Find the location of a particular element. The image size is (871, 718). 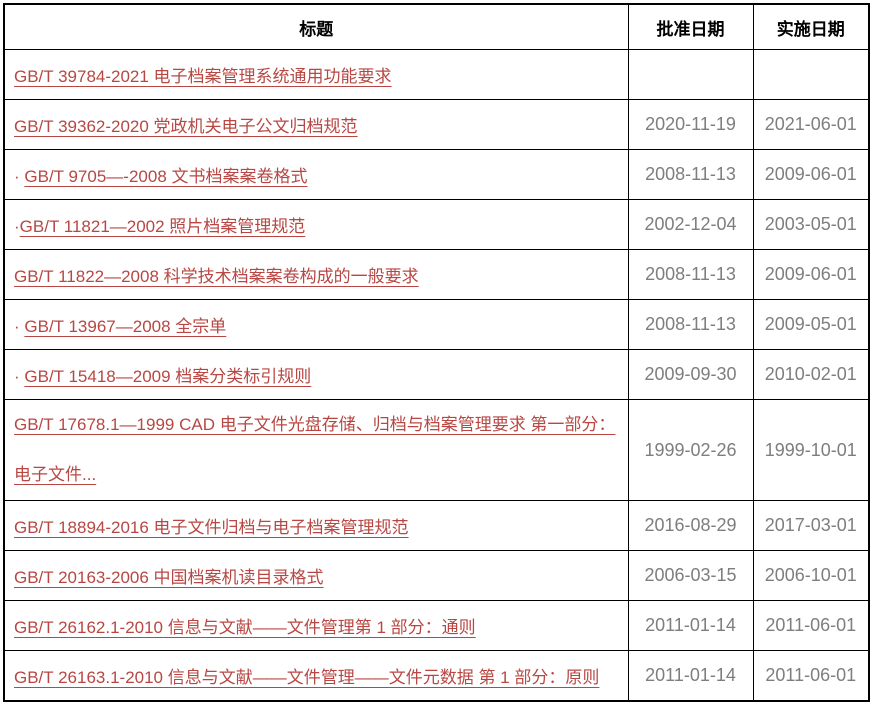

title-cell: · GB/T 9705—-2008 文书档案案卷格式 is located at coordinates (316, 174).